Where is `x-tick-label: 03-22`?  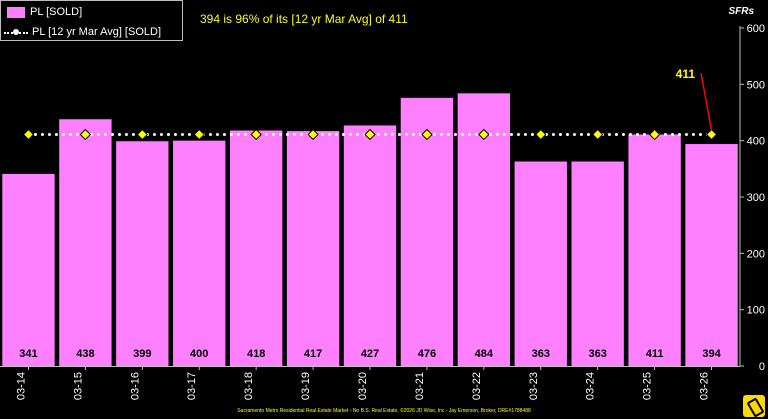
x-tick-label: 03-22 is located at coordinates (477, 386).